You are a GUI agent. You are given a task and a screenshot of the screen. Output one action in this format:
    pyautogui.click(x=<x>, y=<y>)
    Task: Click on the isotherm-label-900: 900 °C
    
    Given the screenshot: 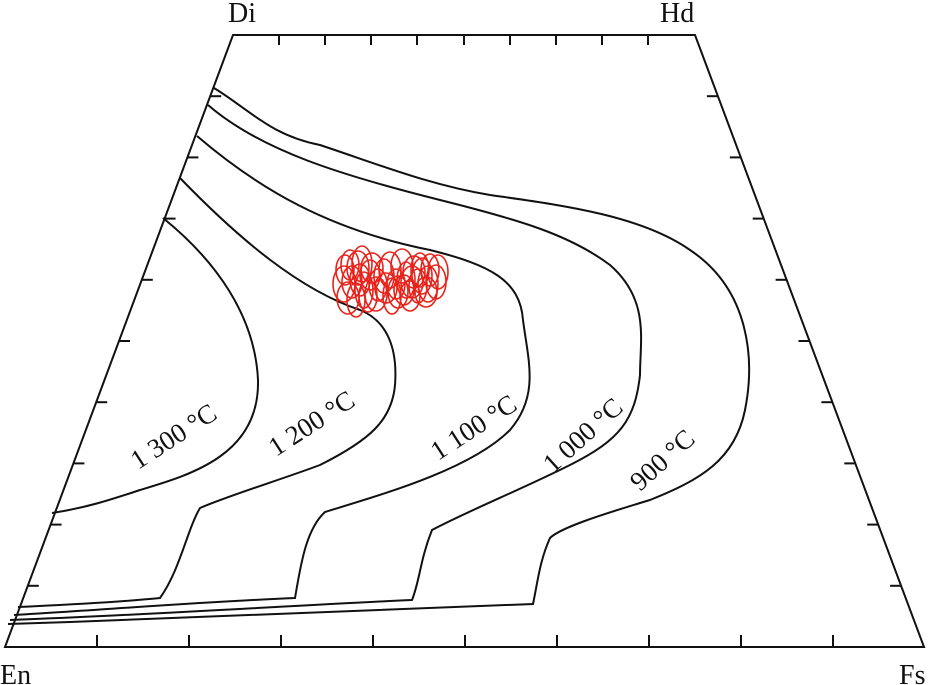 What is the action you would take?
    pyautogui.click(x=662, y=459)
    